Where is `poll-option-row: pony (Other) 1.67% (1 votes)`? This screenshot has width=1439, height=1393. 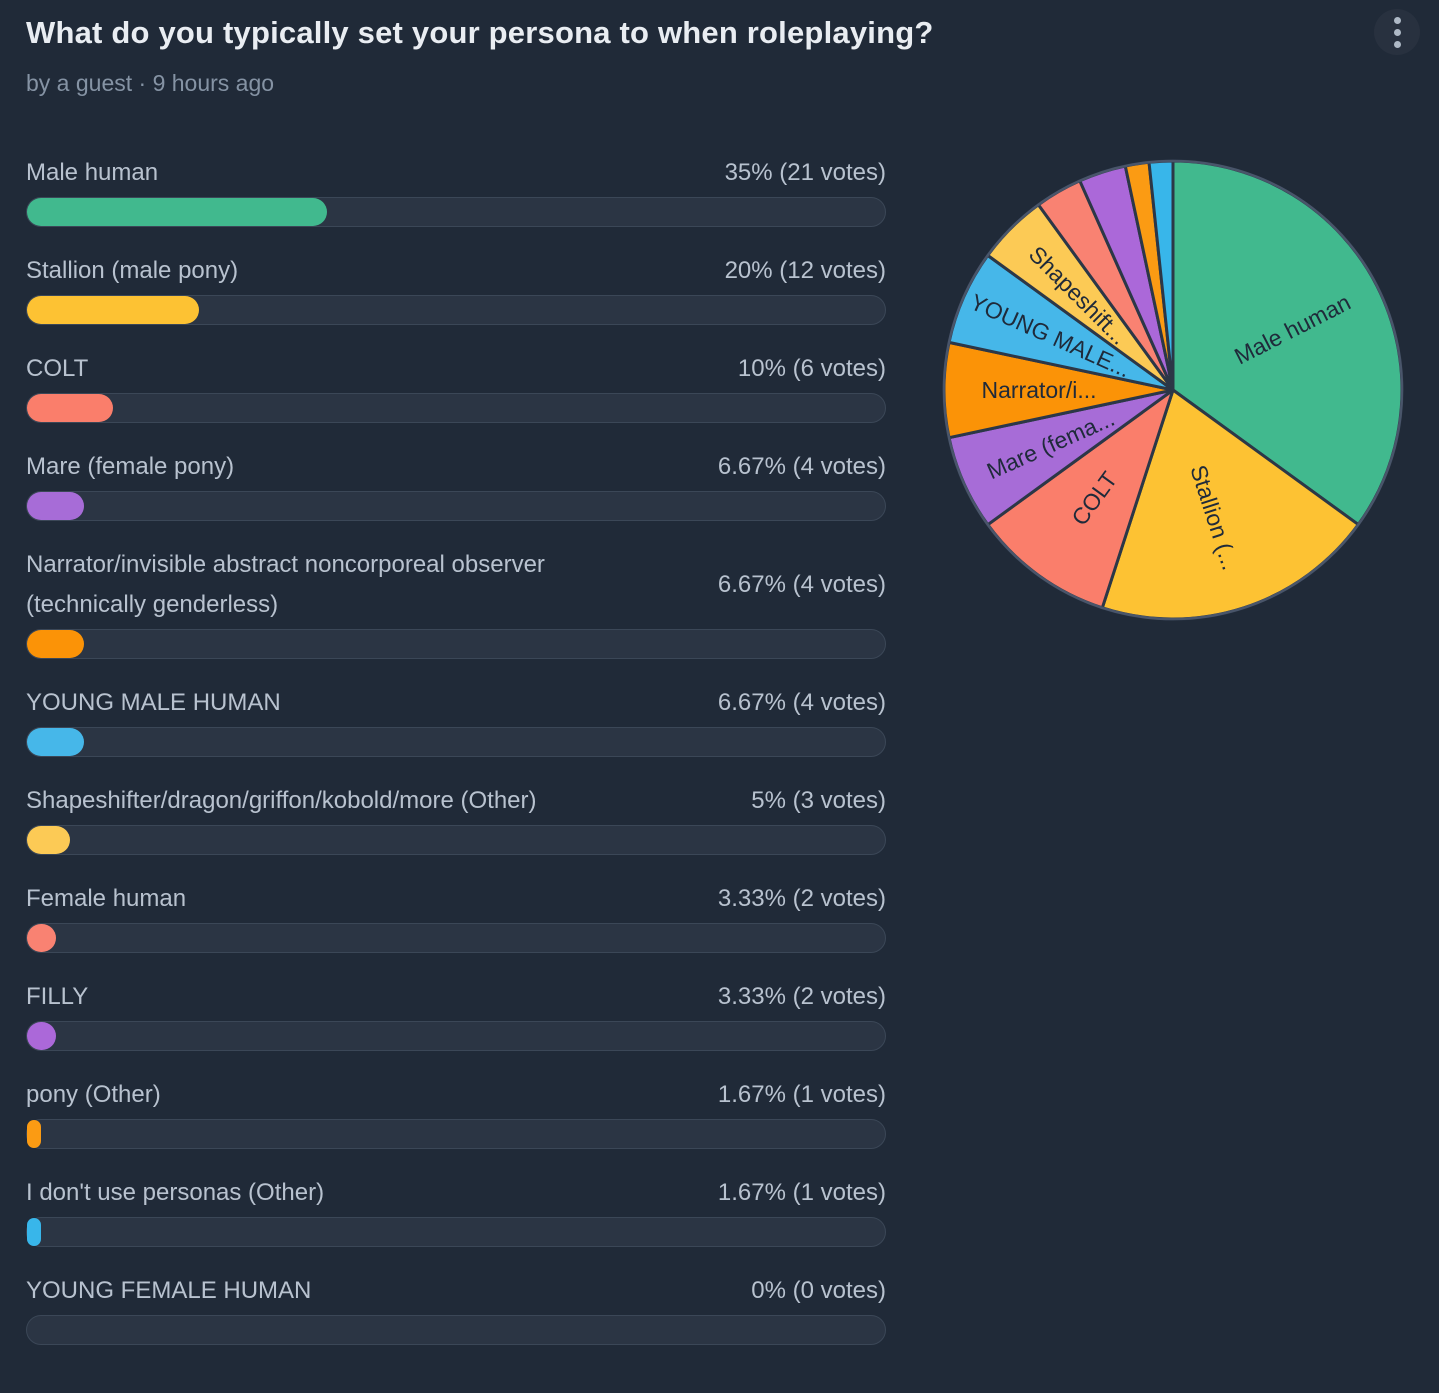
poll-option-row: pony (Other) 1.67% (1 votes) is located at coordinates (456, 1112).